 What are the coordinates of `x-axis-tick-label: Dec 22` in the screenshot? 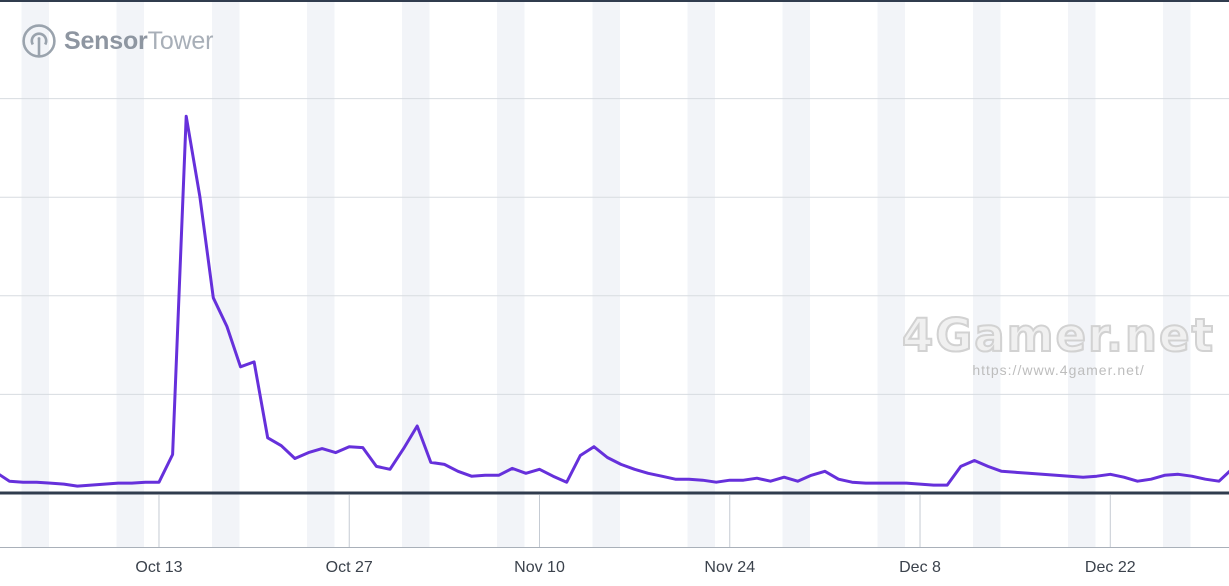 It's located at (1110, 567).